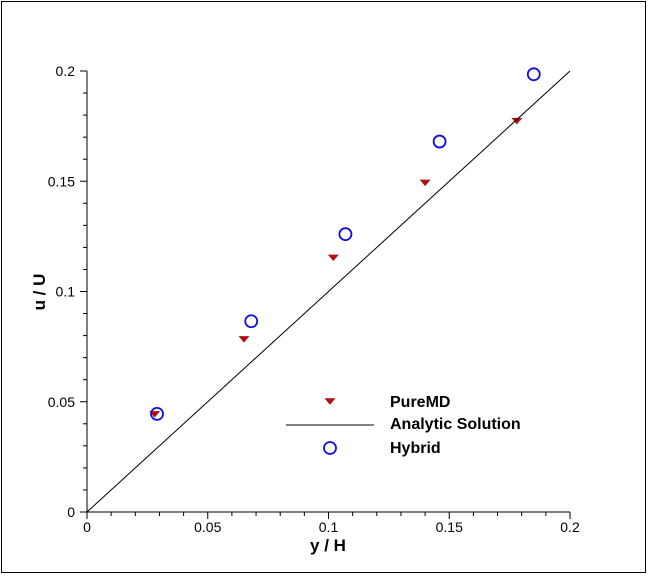 The image size is (650, 578). What do you see at coordinates (61, 181) in the screenshot?
I see `y-tick-label: 0.15` at bounding box center [61, 181].